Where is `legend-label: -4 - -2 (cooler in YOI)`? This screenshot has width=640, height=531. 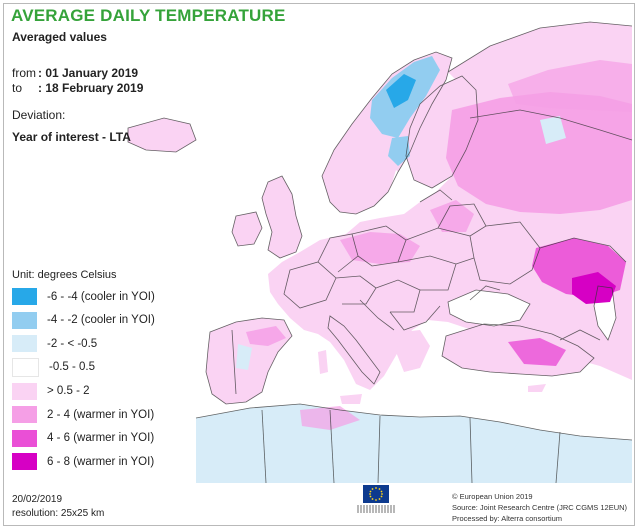 legend-label: -4 - -2 (cooler in YOI) is located at coordinates (101, 320).